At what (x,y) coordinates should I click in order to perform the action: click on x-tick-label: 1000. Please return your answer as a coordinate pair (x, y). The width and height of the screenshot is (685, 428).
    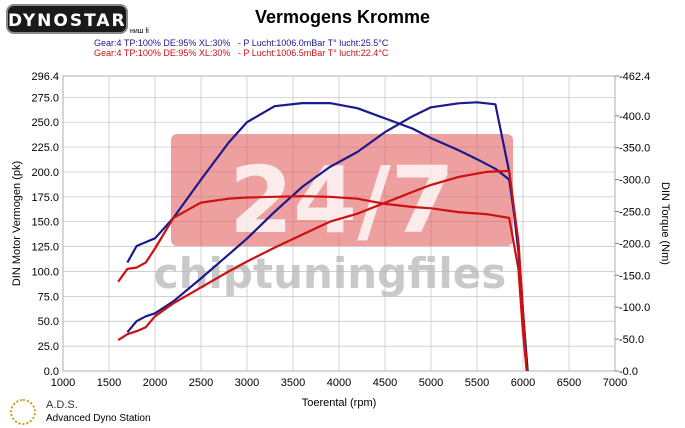
    Looking at the image, I should click on (63, 383).